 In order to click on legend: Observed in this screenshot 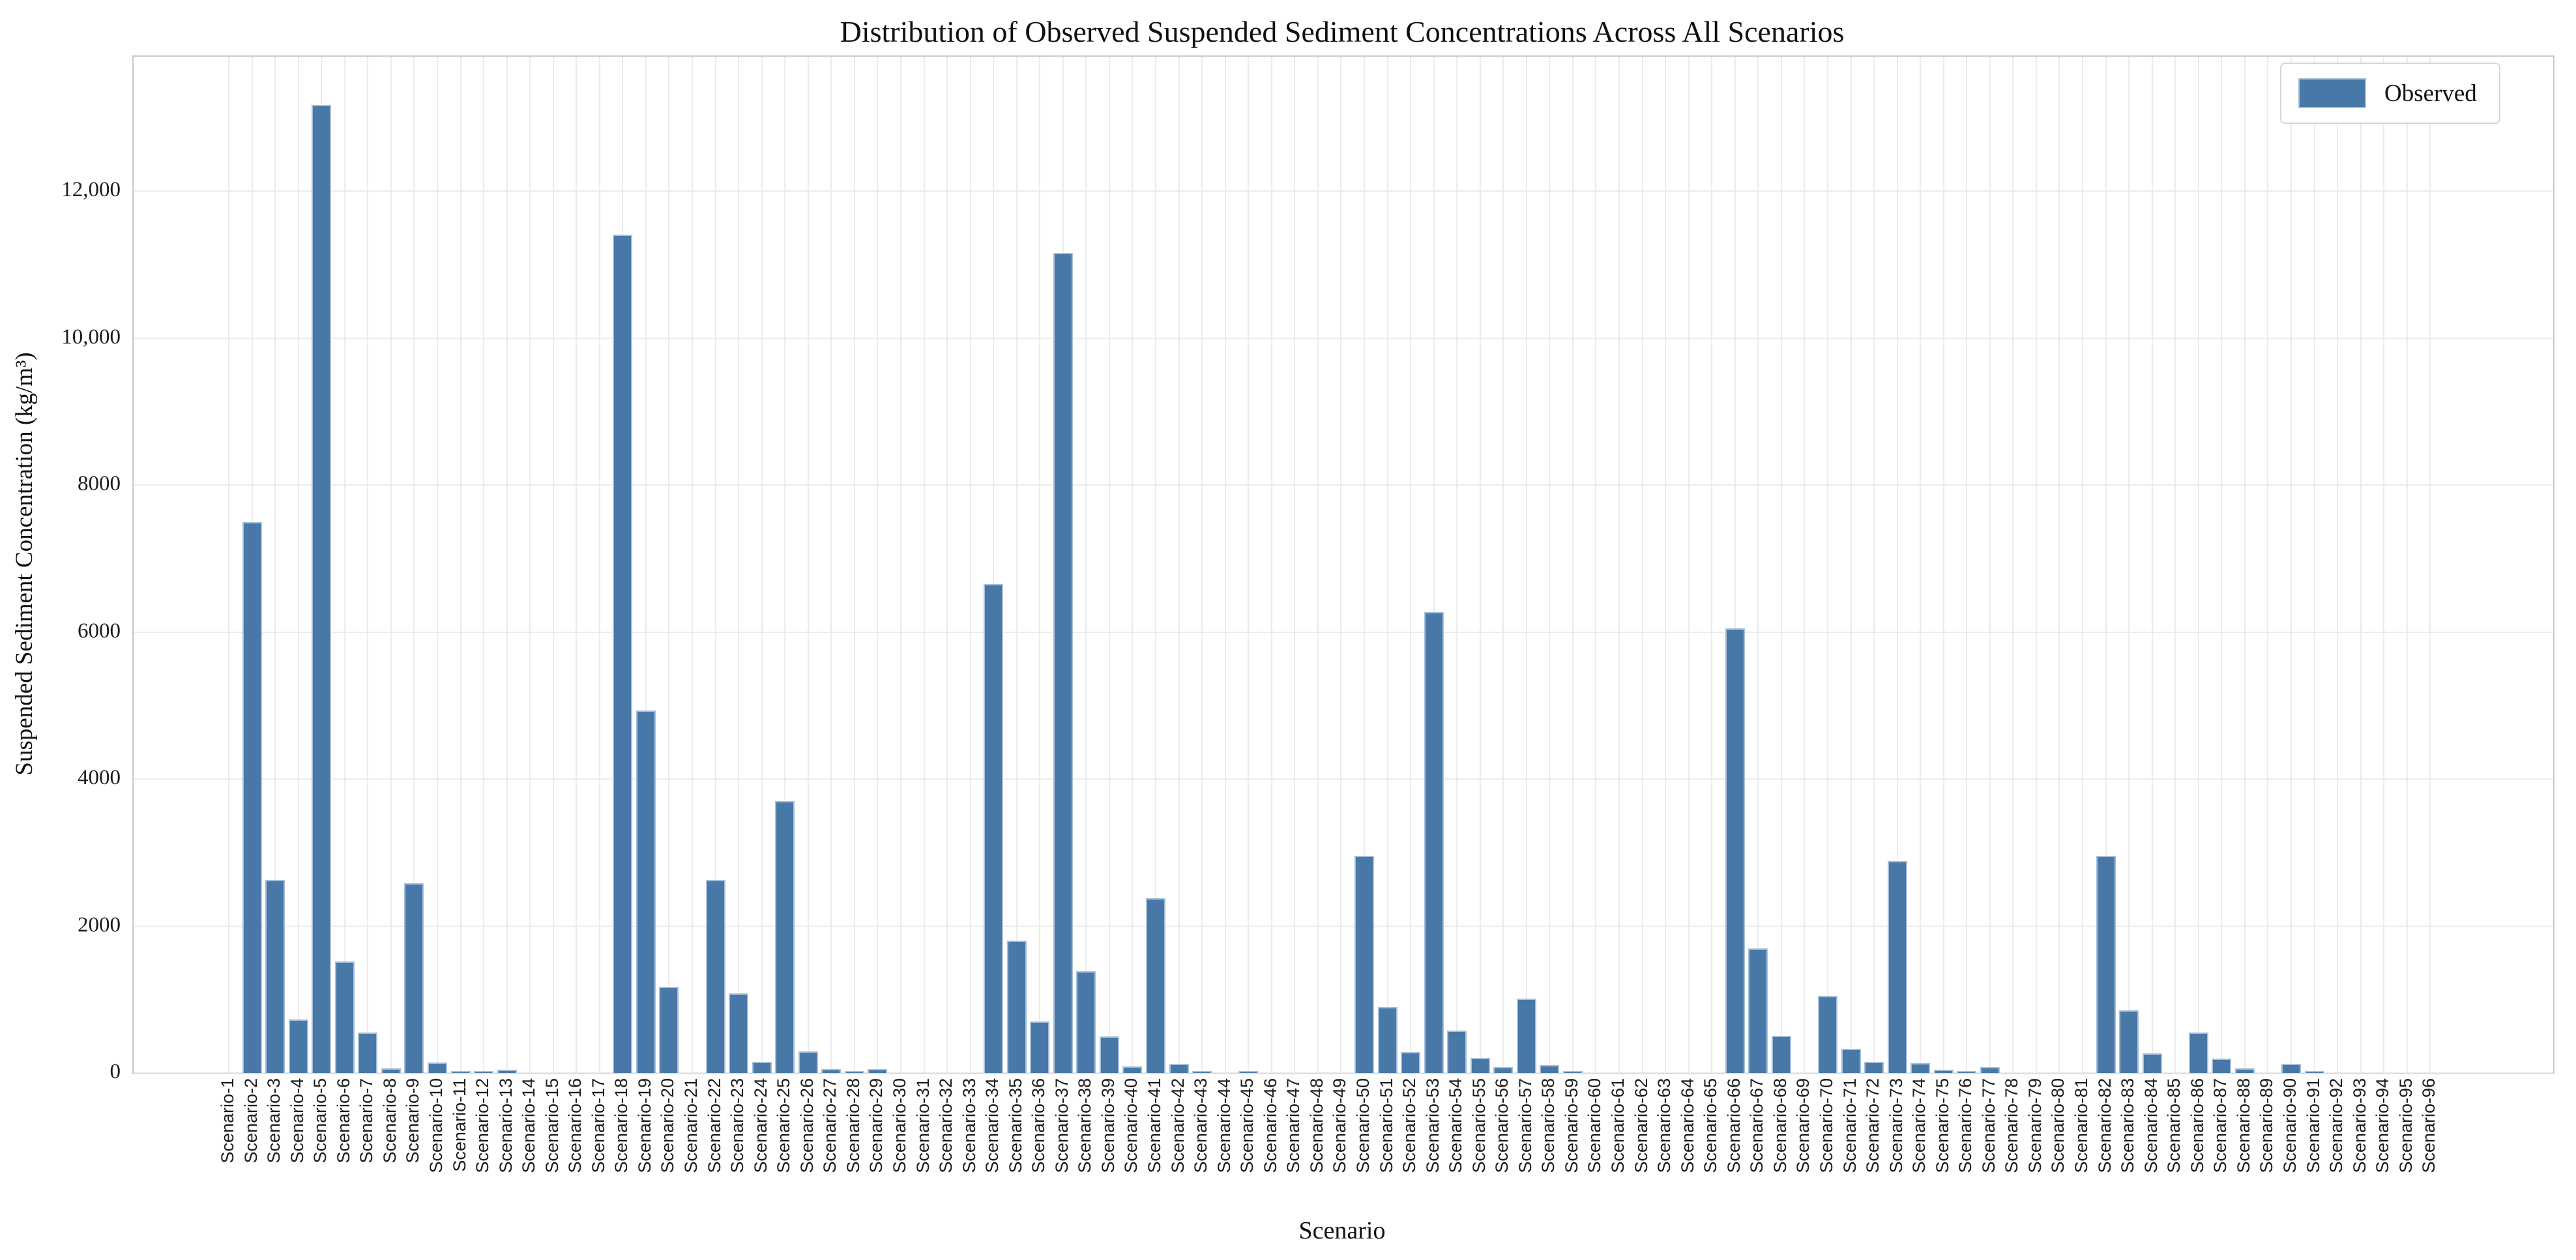, I will do `click(2390, 94)`.